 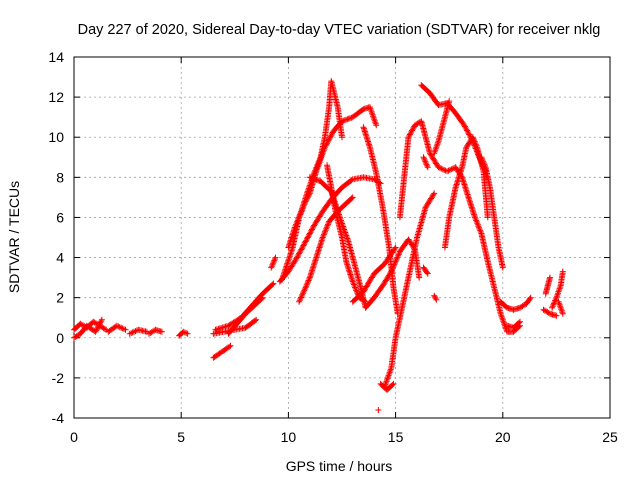 What do you see at coordinates (58, 418) in the screenshot?
I see `y-tick-label: -4` at bounding box center [58, 418].